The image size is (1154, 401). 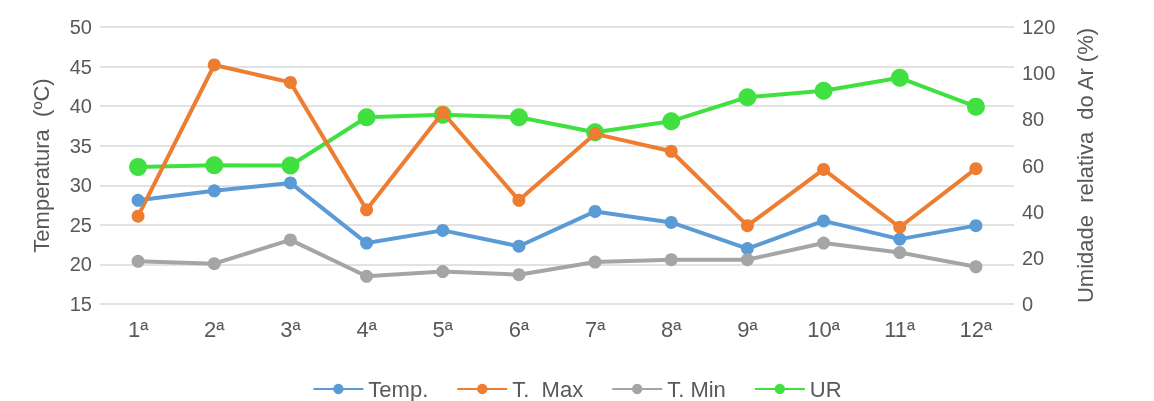 What do you see at coordinates (748, 329) in the screenshot?
I see `x-tick-label: 9ª` at bounding box center [748, 329].